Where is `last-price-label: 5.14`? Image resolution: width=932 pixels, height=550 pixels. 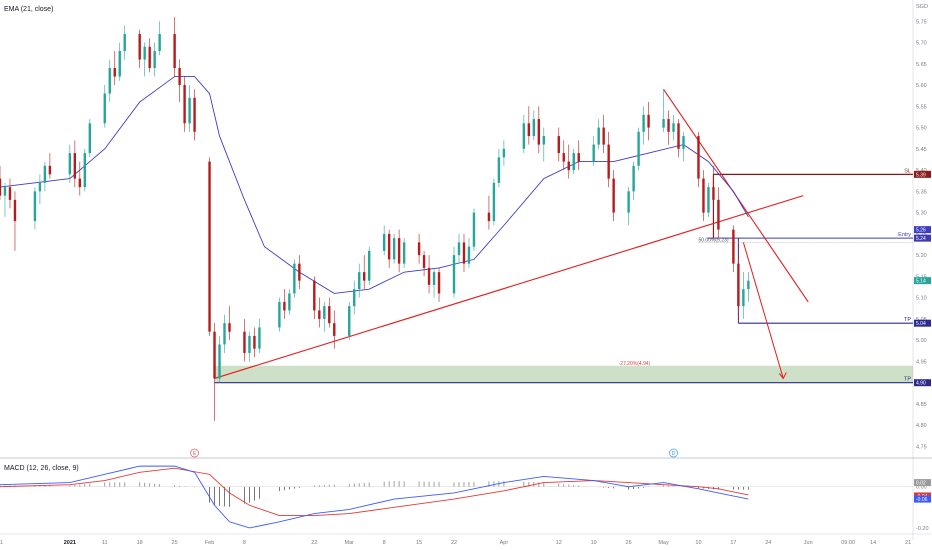
last-price-label: 5.14 is located at coordinates (921, 282).